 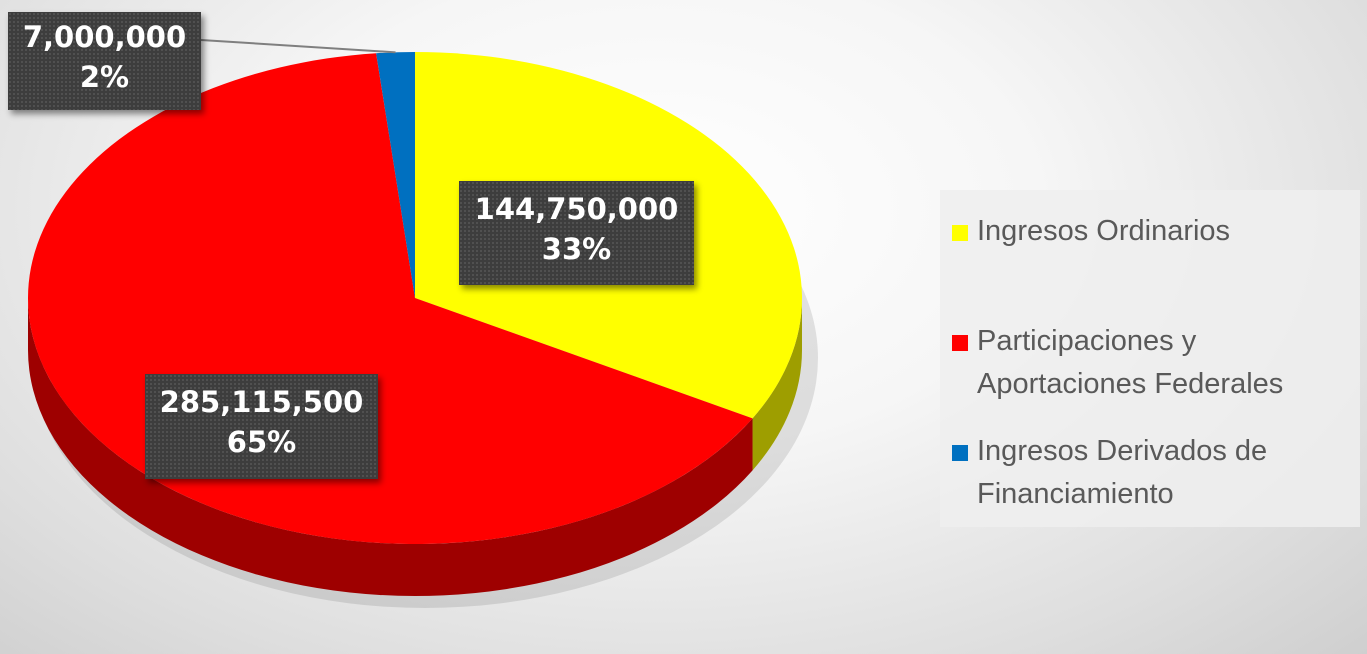 I want to click on data-label-percent: 65%, so click(x=261, y=442).